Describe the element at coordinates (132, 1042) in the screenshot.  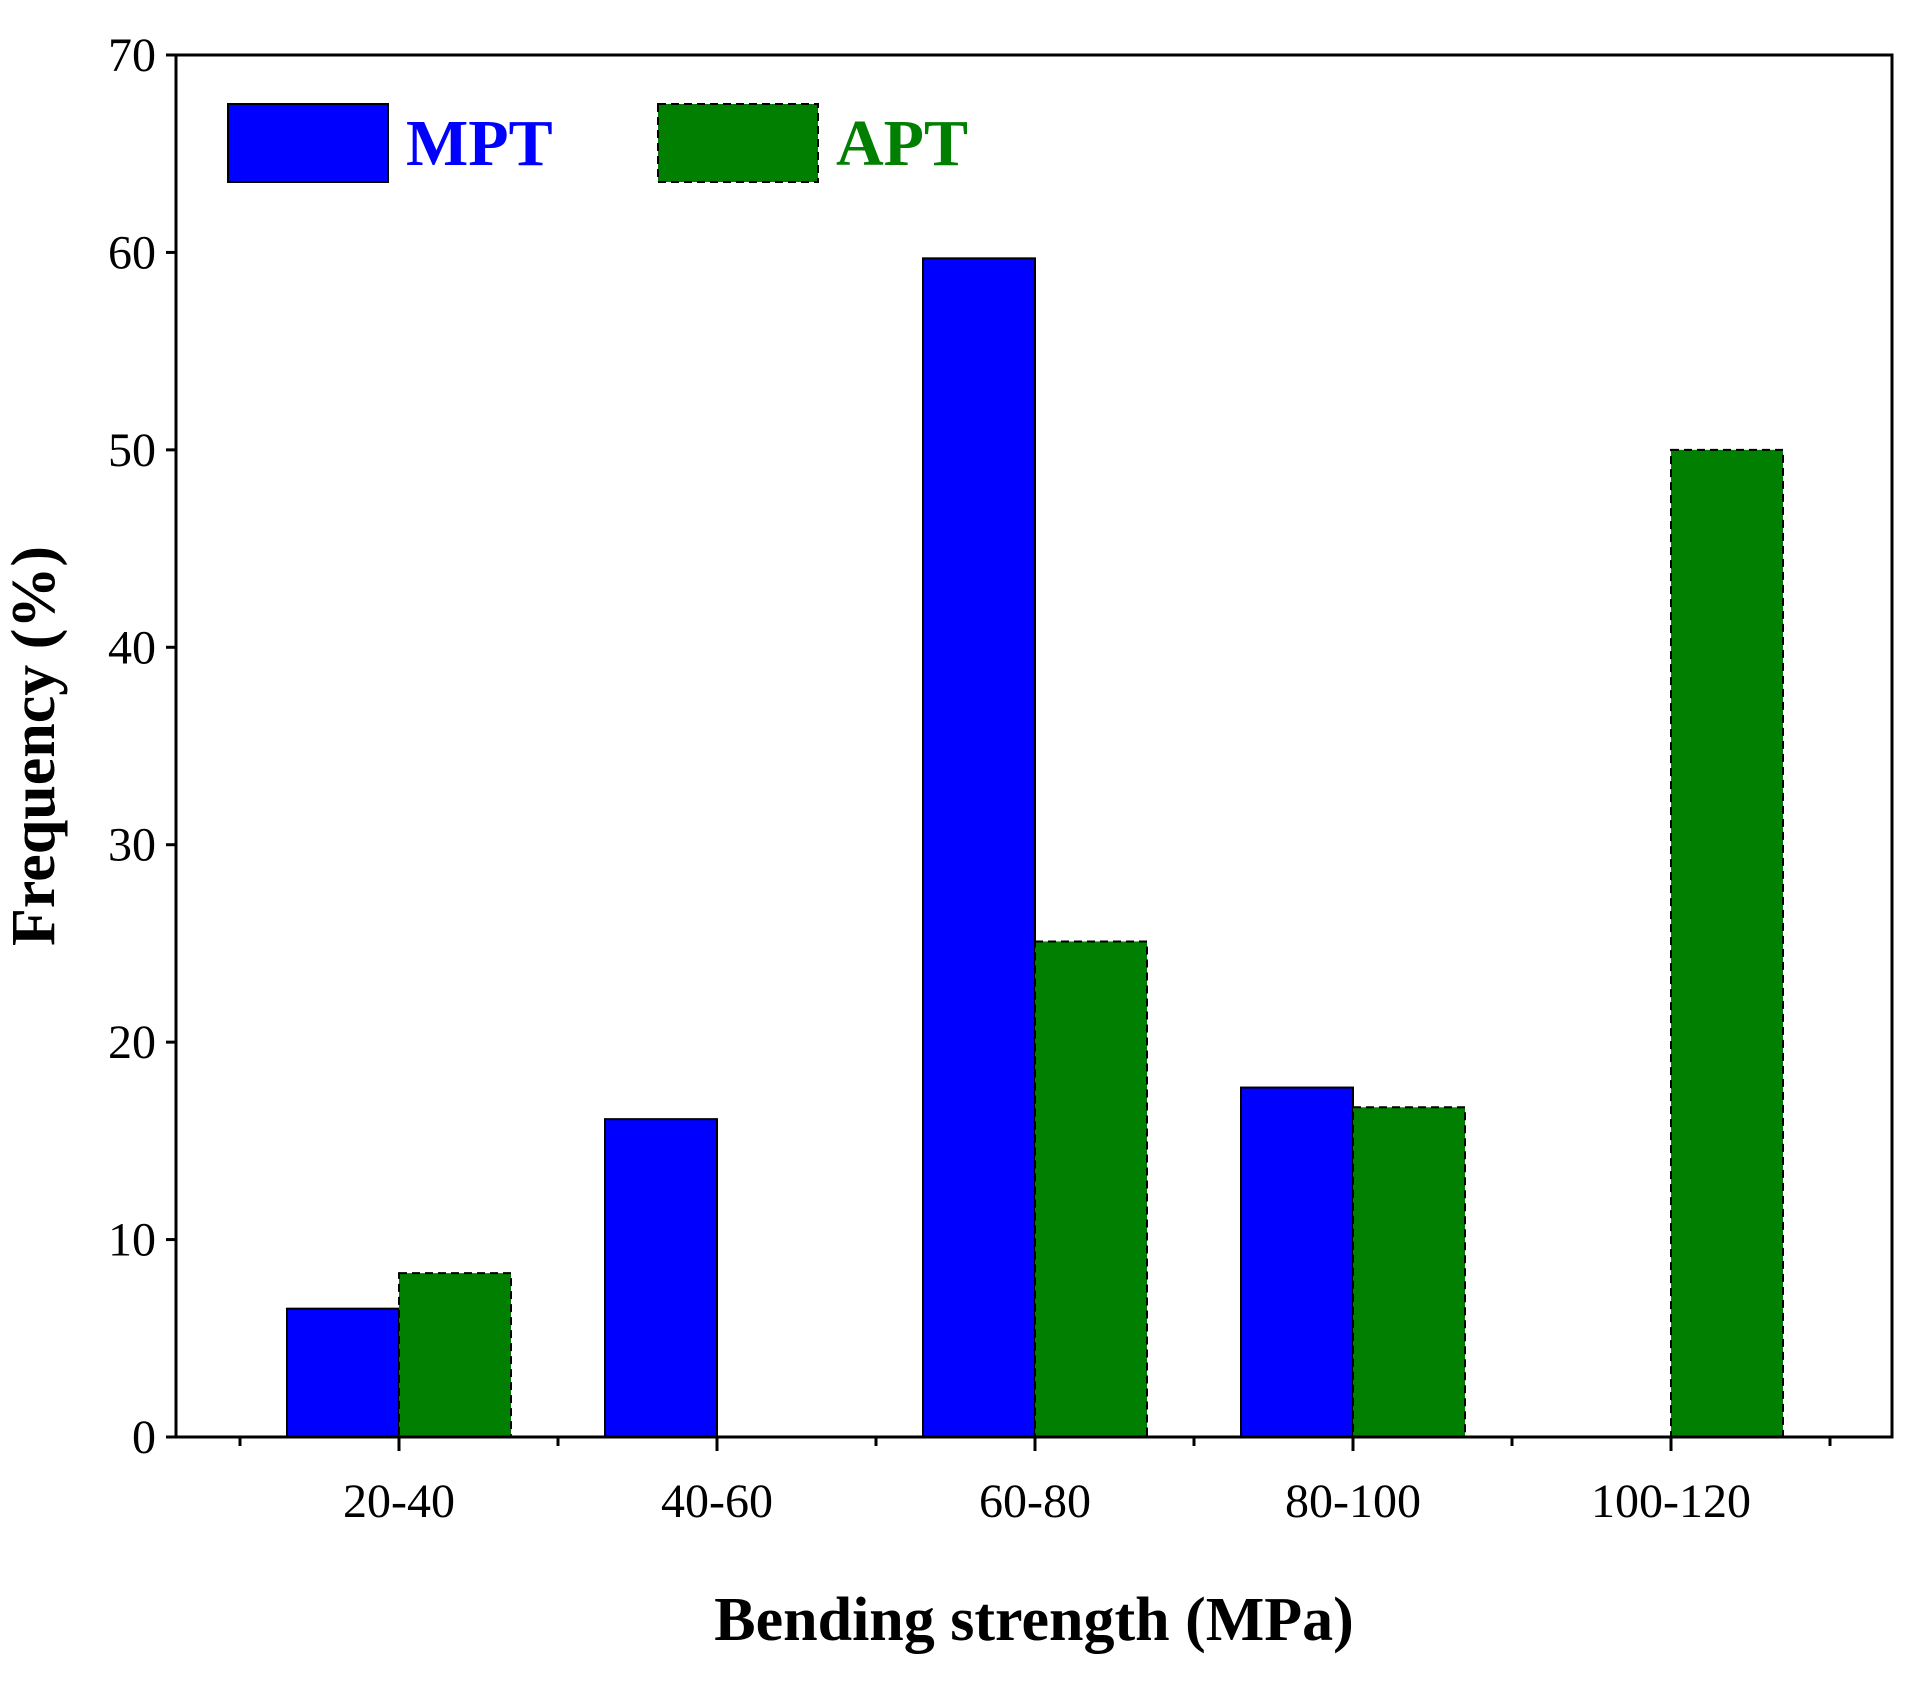
I see `y-tick-label-20: 20` at that location.